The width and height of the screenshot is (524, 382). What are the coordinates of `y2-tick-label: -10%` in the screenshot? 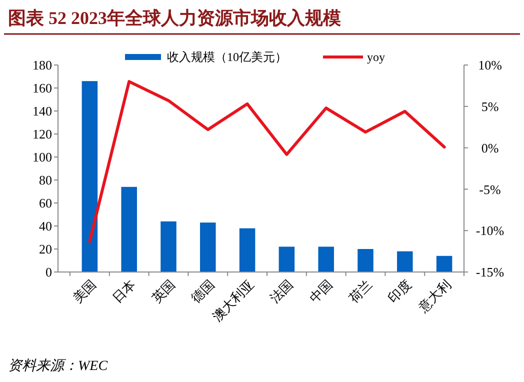 It's located at (490, 230).